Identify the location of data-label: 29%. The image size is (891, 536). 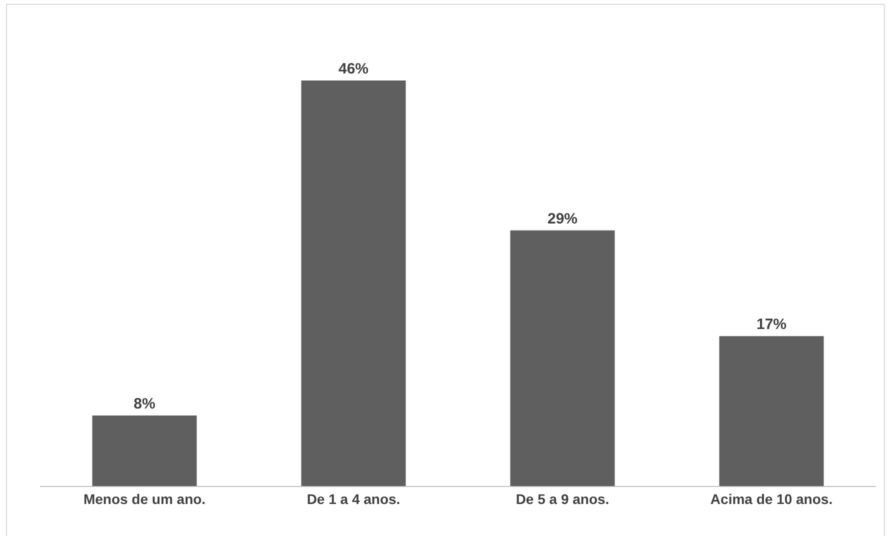
(562, 219).